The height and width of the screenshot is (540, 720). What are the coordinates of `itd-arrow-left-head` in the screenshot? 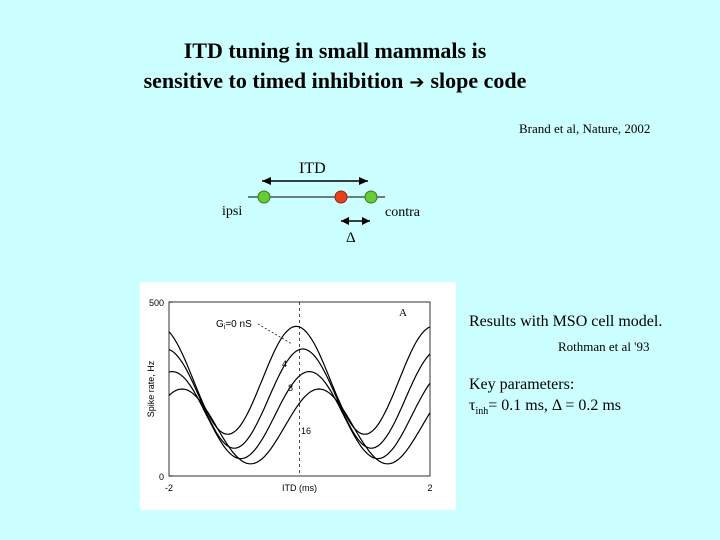 It's located at (266, 181).